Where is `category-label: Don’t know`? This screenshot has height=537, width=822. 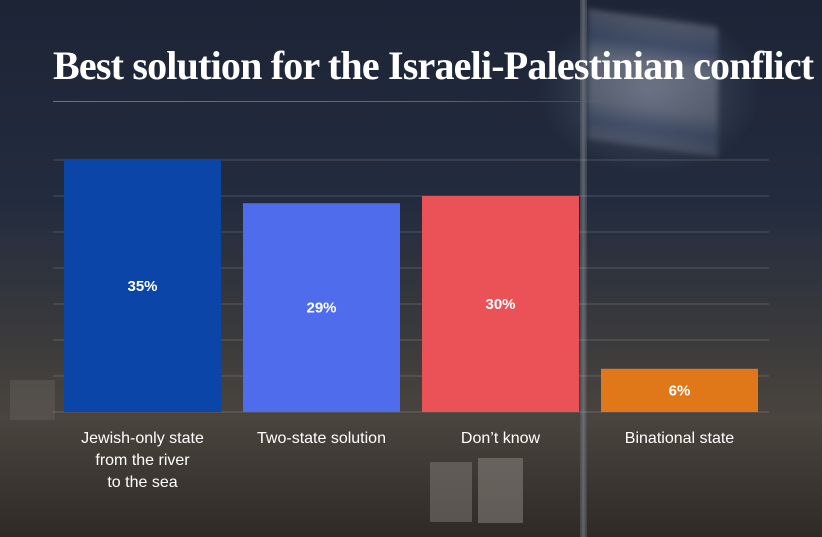
category-label: Don’t know is located at coordinates (501, 438).